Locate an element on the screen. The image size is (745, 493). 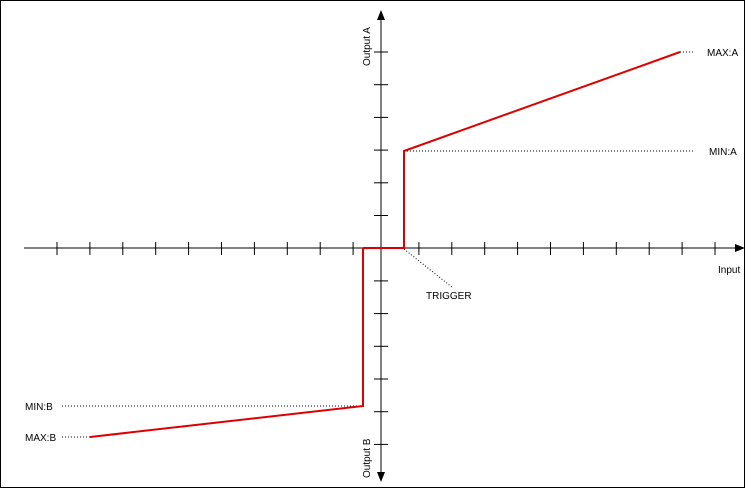
min-a-label: MIN:A is located at coordinates (723, 152).